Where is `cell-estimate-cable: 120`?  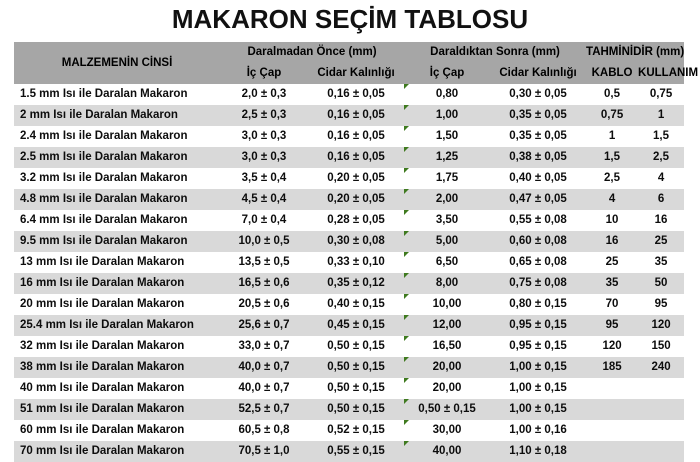 cell-estimate-cable: 120 is located at coordinates (612, 346).